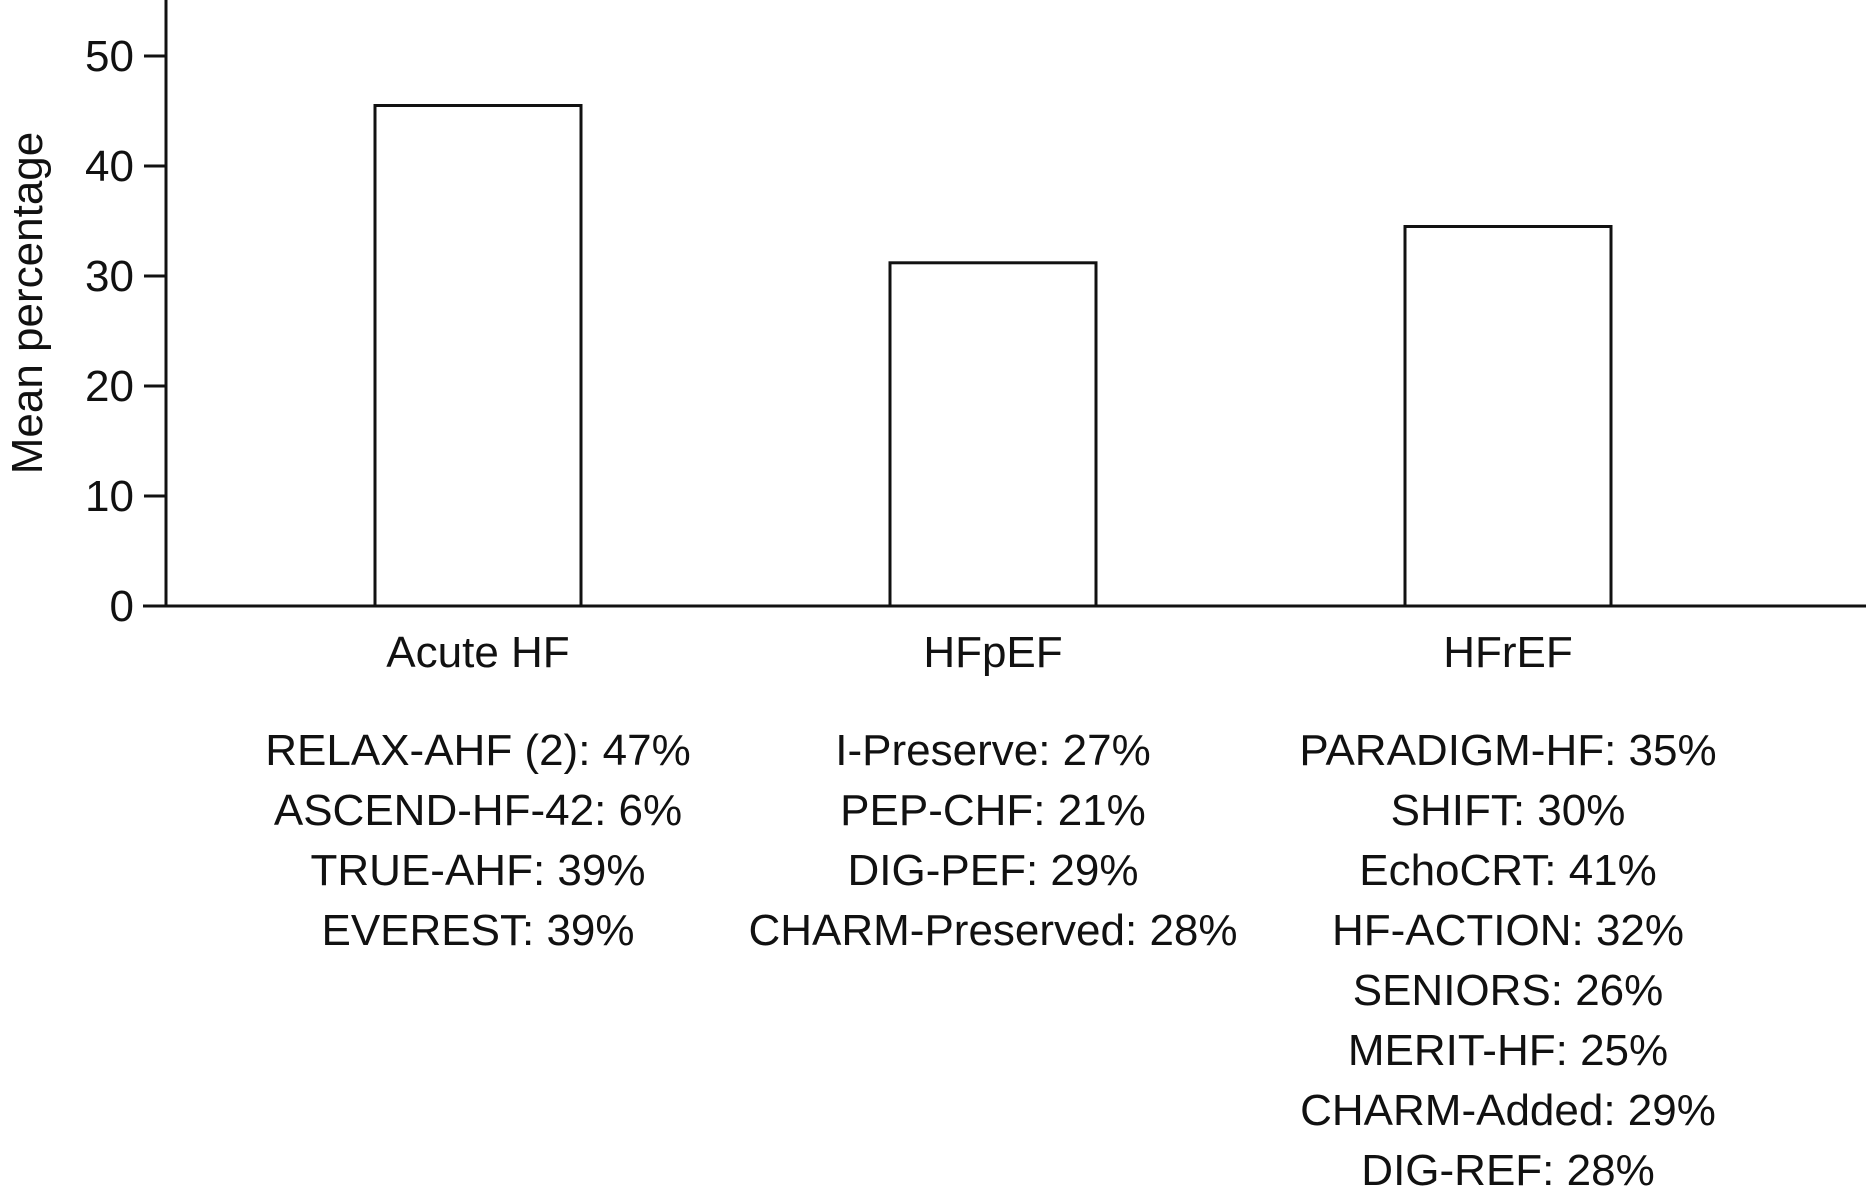 The width and height of the screenshot is (1866, 1197). Describe the element at coordinates (1508, 810) in the screenshot. I see `trial-result-label: SHIFT: 30%` at that location.